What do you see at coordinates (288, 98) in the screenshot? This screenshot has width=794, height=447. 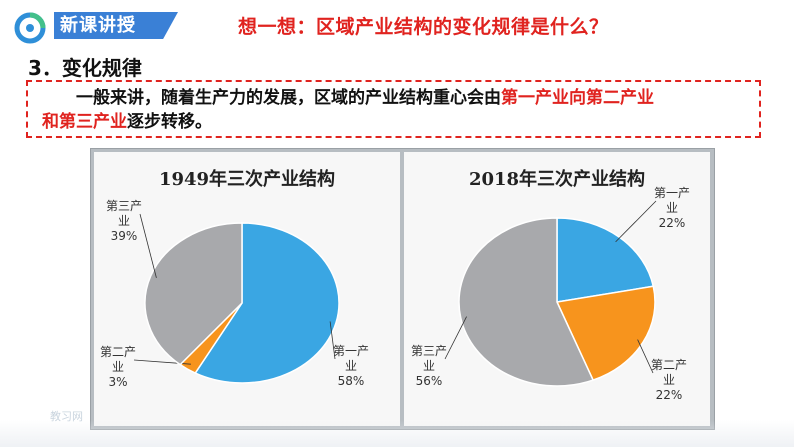 I see `callout-text: 一般来讲，随着生产力的发展，区域的产业结构重心会由` at bounding box center [288, 98].